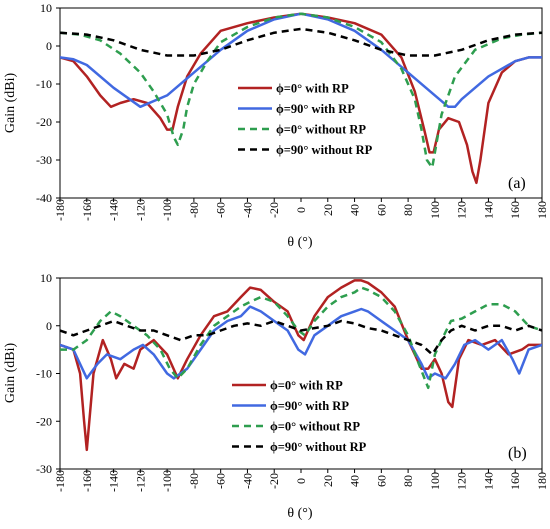 The height and width of the screenshot is (529, 550). What do you see at coordinates (517, 453) in the screenshot?
I see `panel-label: (b)` at bounding box center [517, 453].